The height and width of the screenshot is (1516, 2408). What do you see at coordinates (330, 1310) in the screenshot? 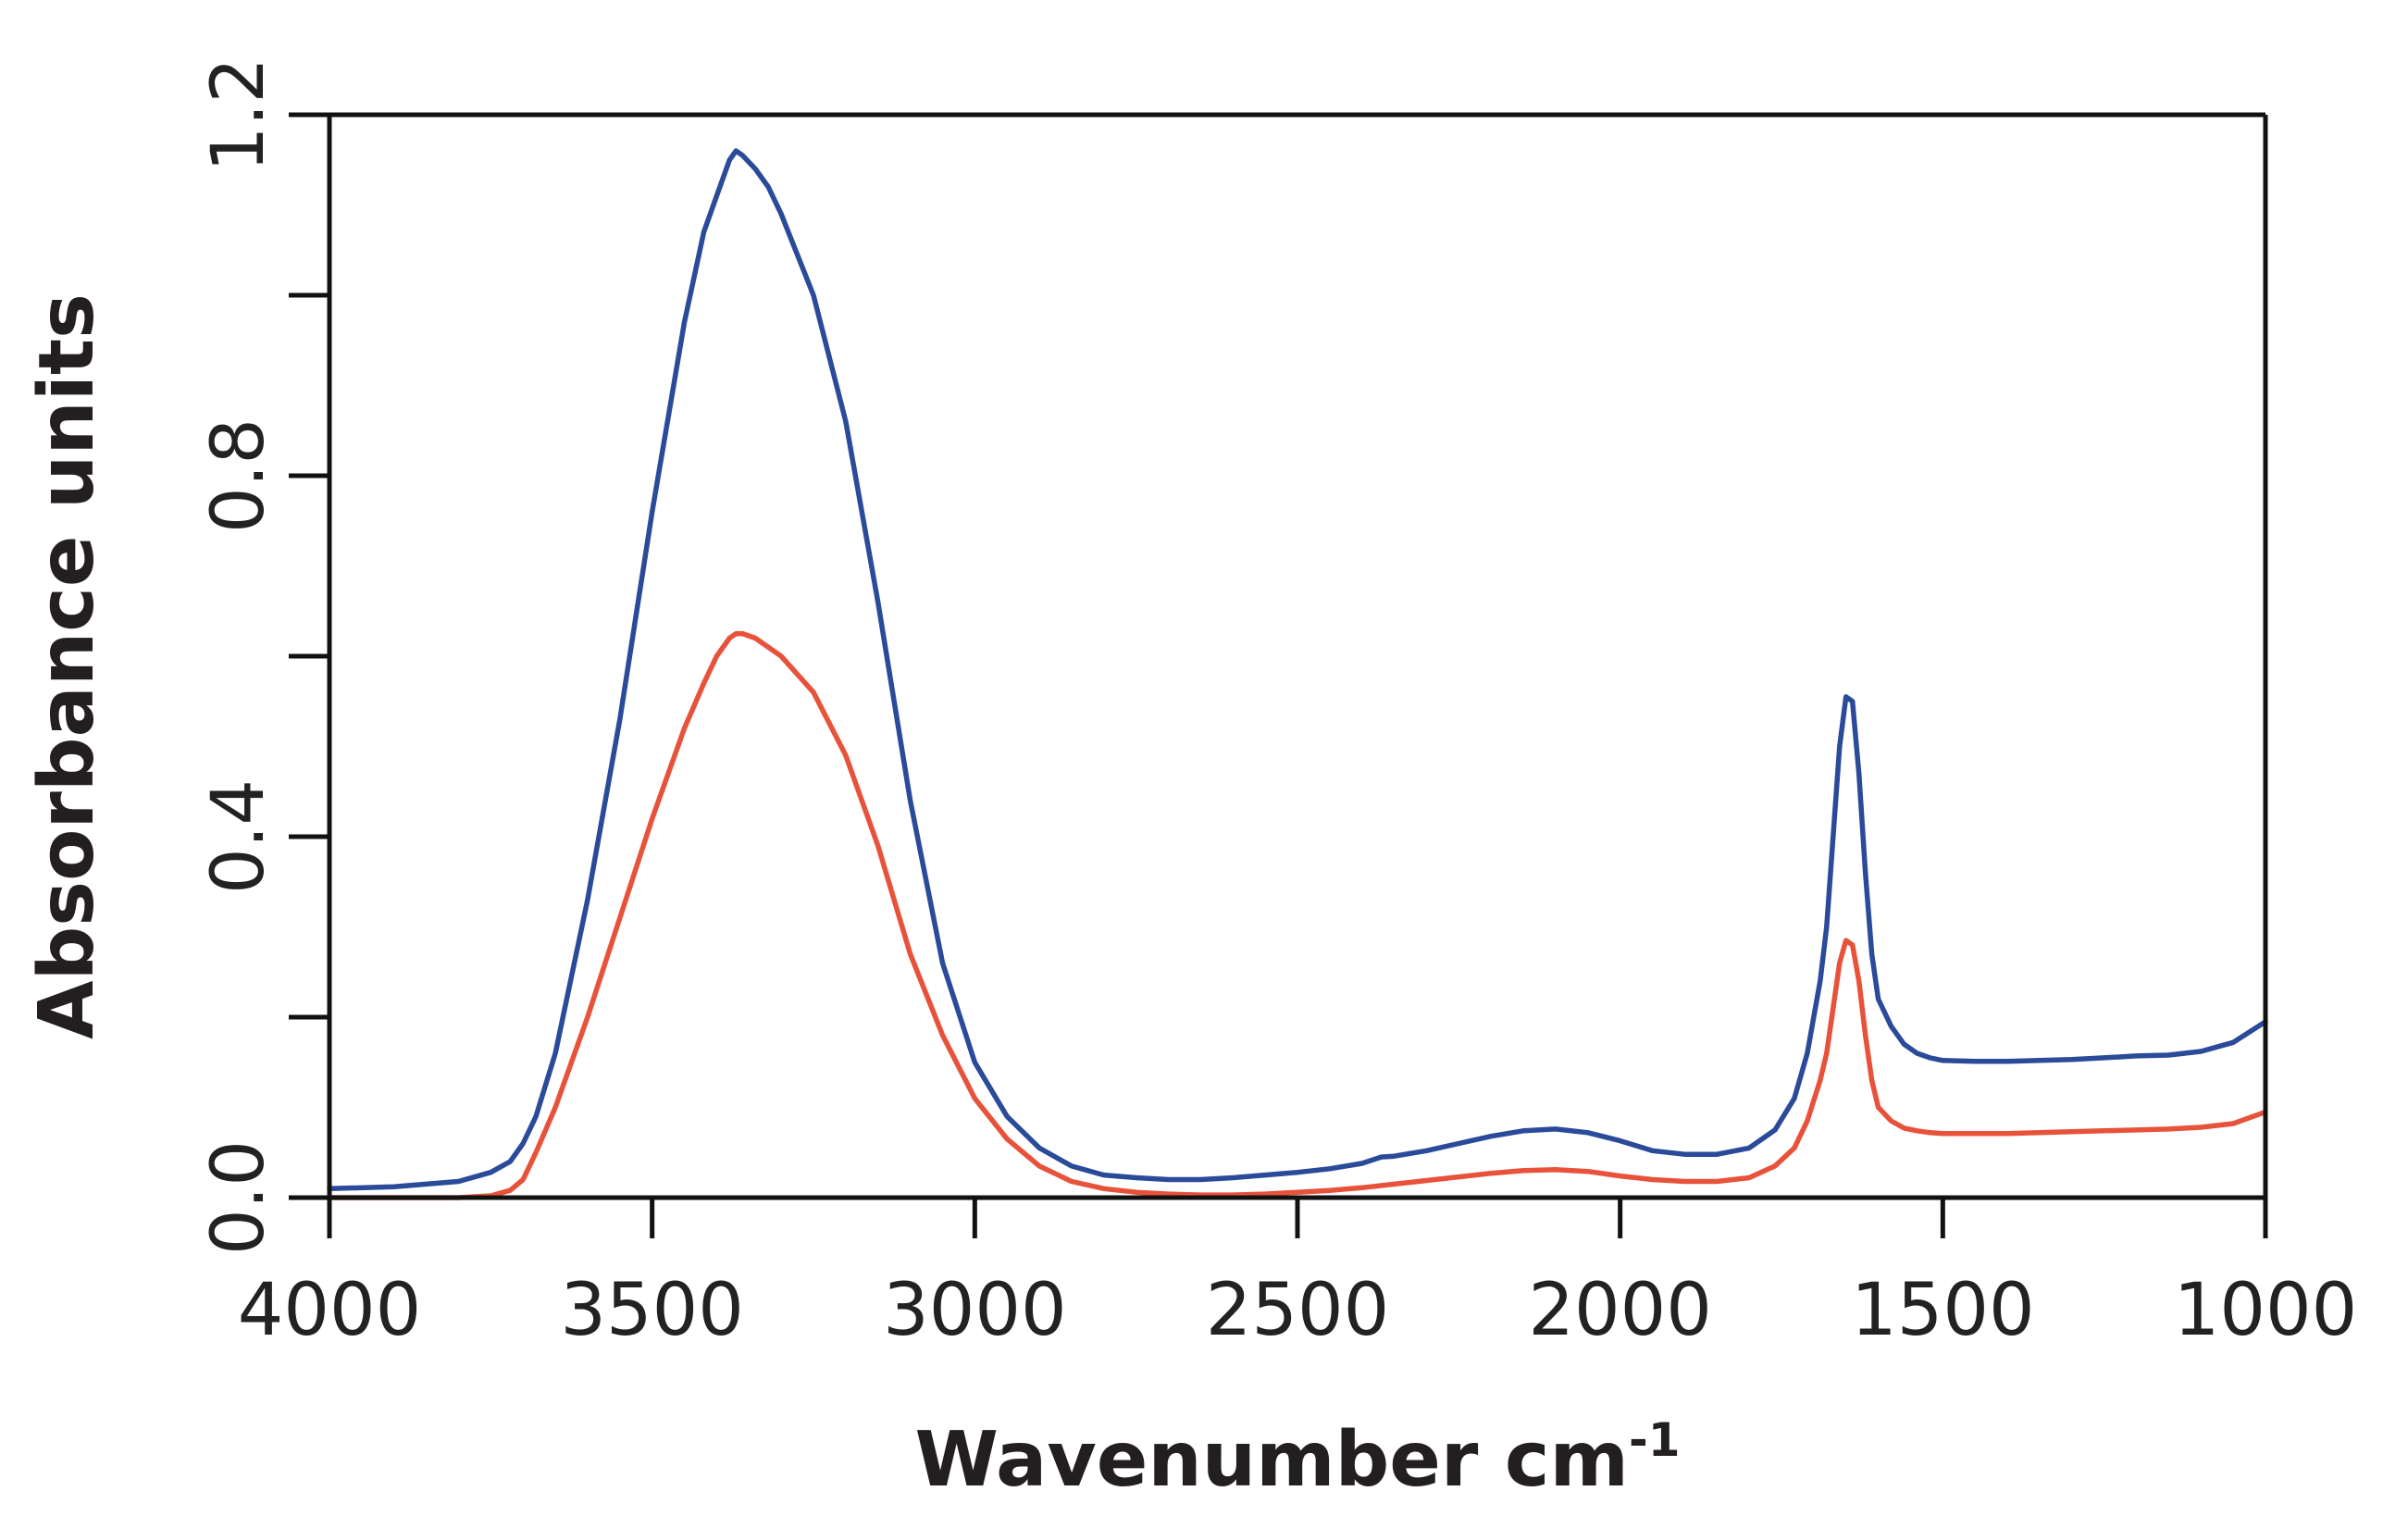
I see `x-tick-label: 4000` at bounding box center [330, 1310].